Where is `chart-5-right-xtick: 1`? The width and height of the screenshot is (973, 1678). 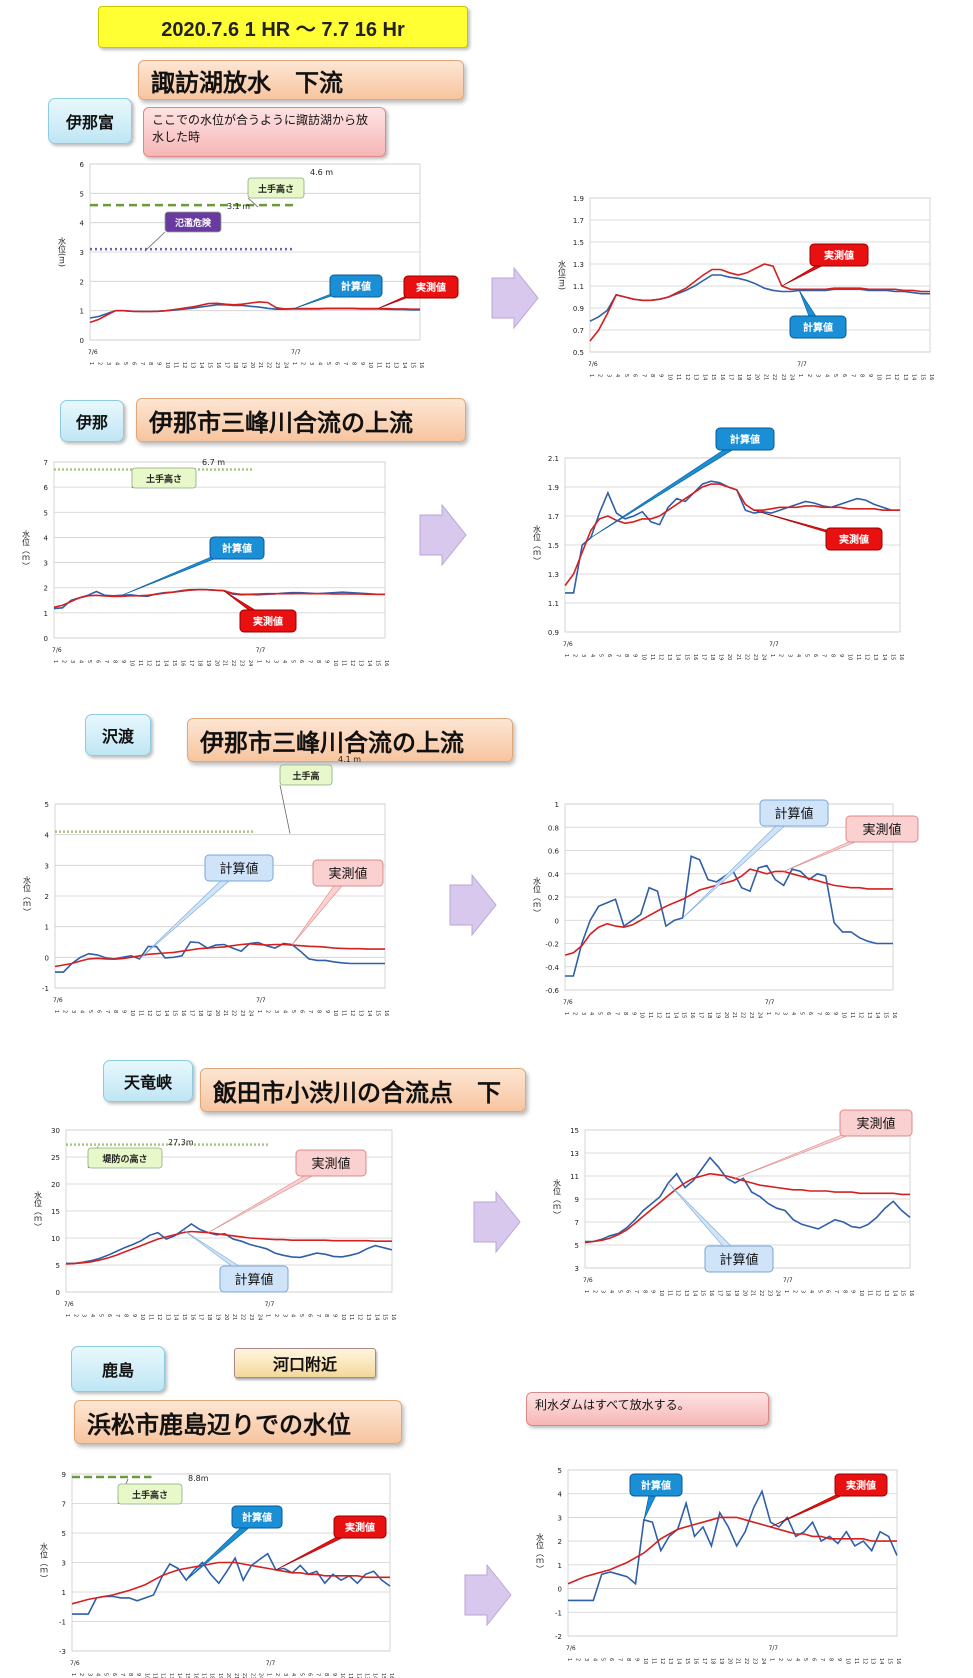 chart-5-right-xtick: 1 is located at coordinates (569, 1659).